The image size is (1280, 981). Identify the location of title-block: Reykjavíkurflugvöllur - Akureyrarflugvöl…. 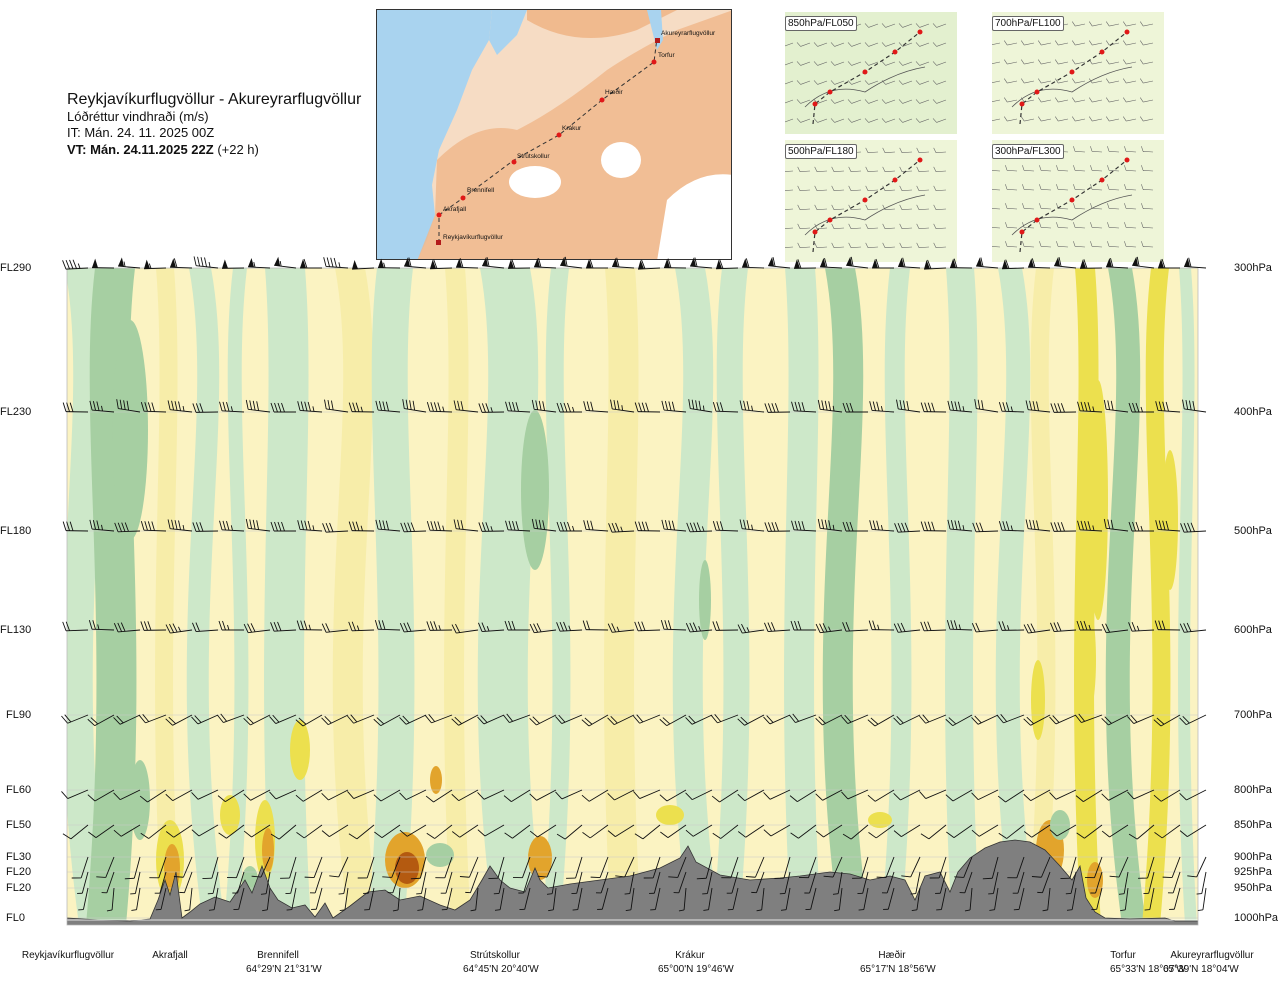
(214, 124).